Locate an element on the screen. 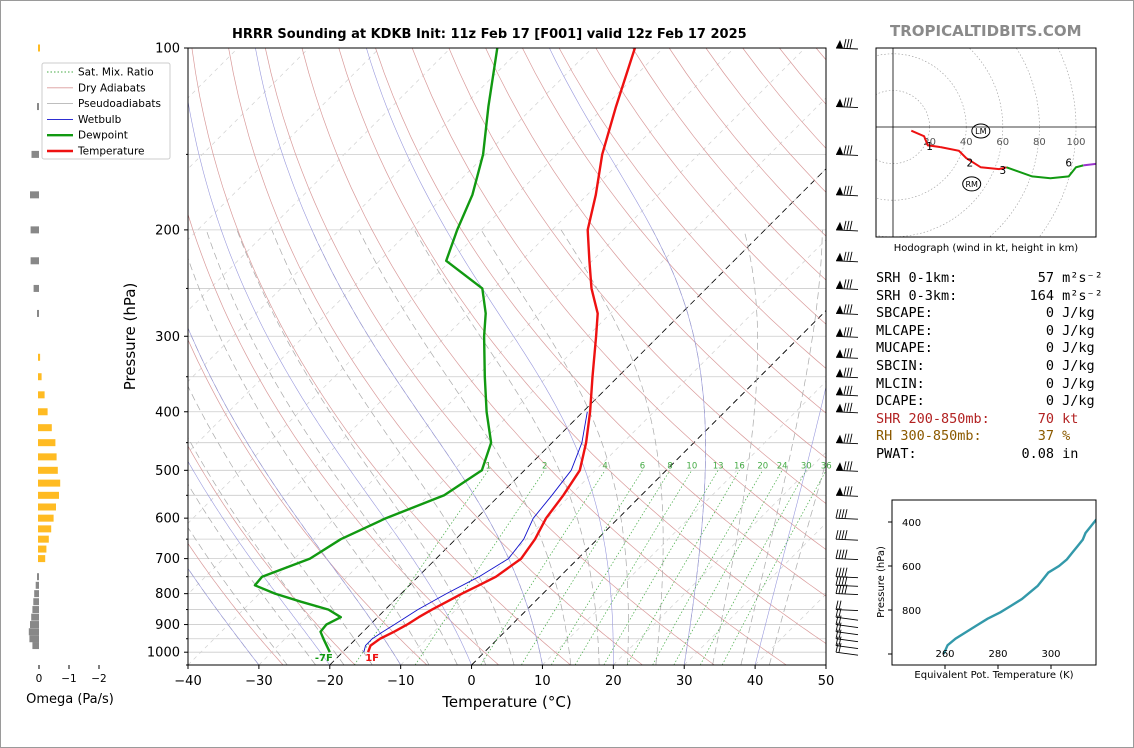  theta-y-tick-label: 400 is located at coordinates (911, 523).